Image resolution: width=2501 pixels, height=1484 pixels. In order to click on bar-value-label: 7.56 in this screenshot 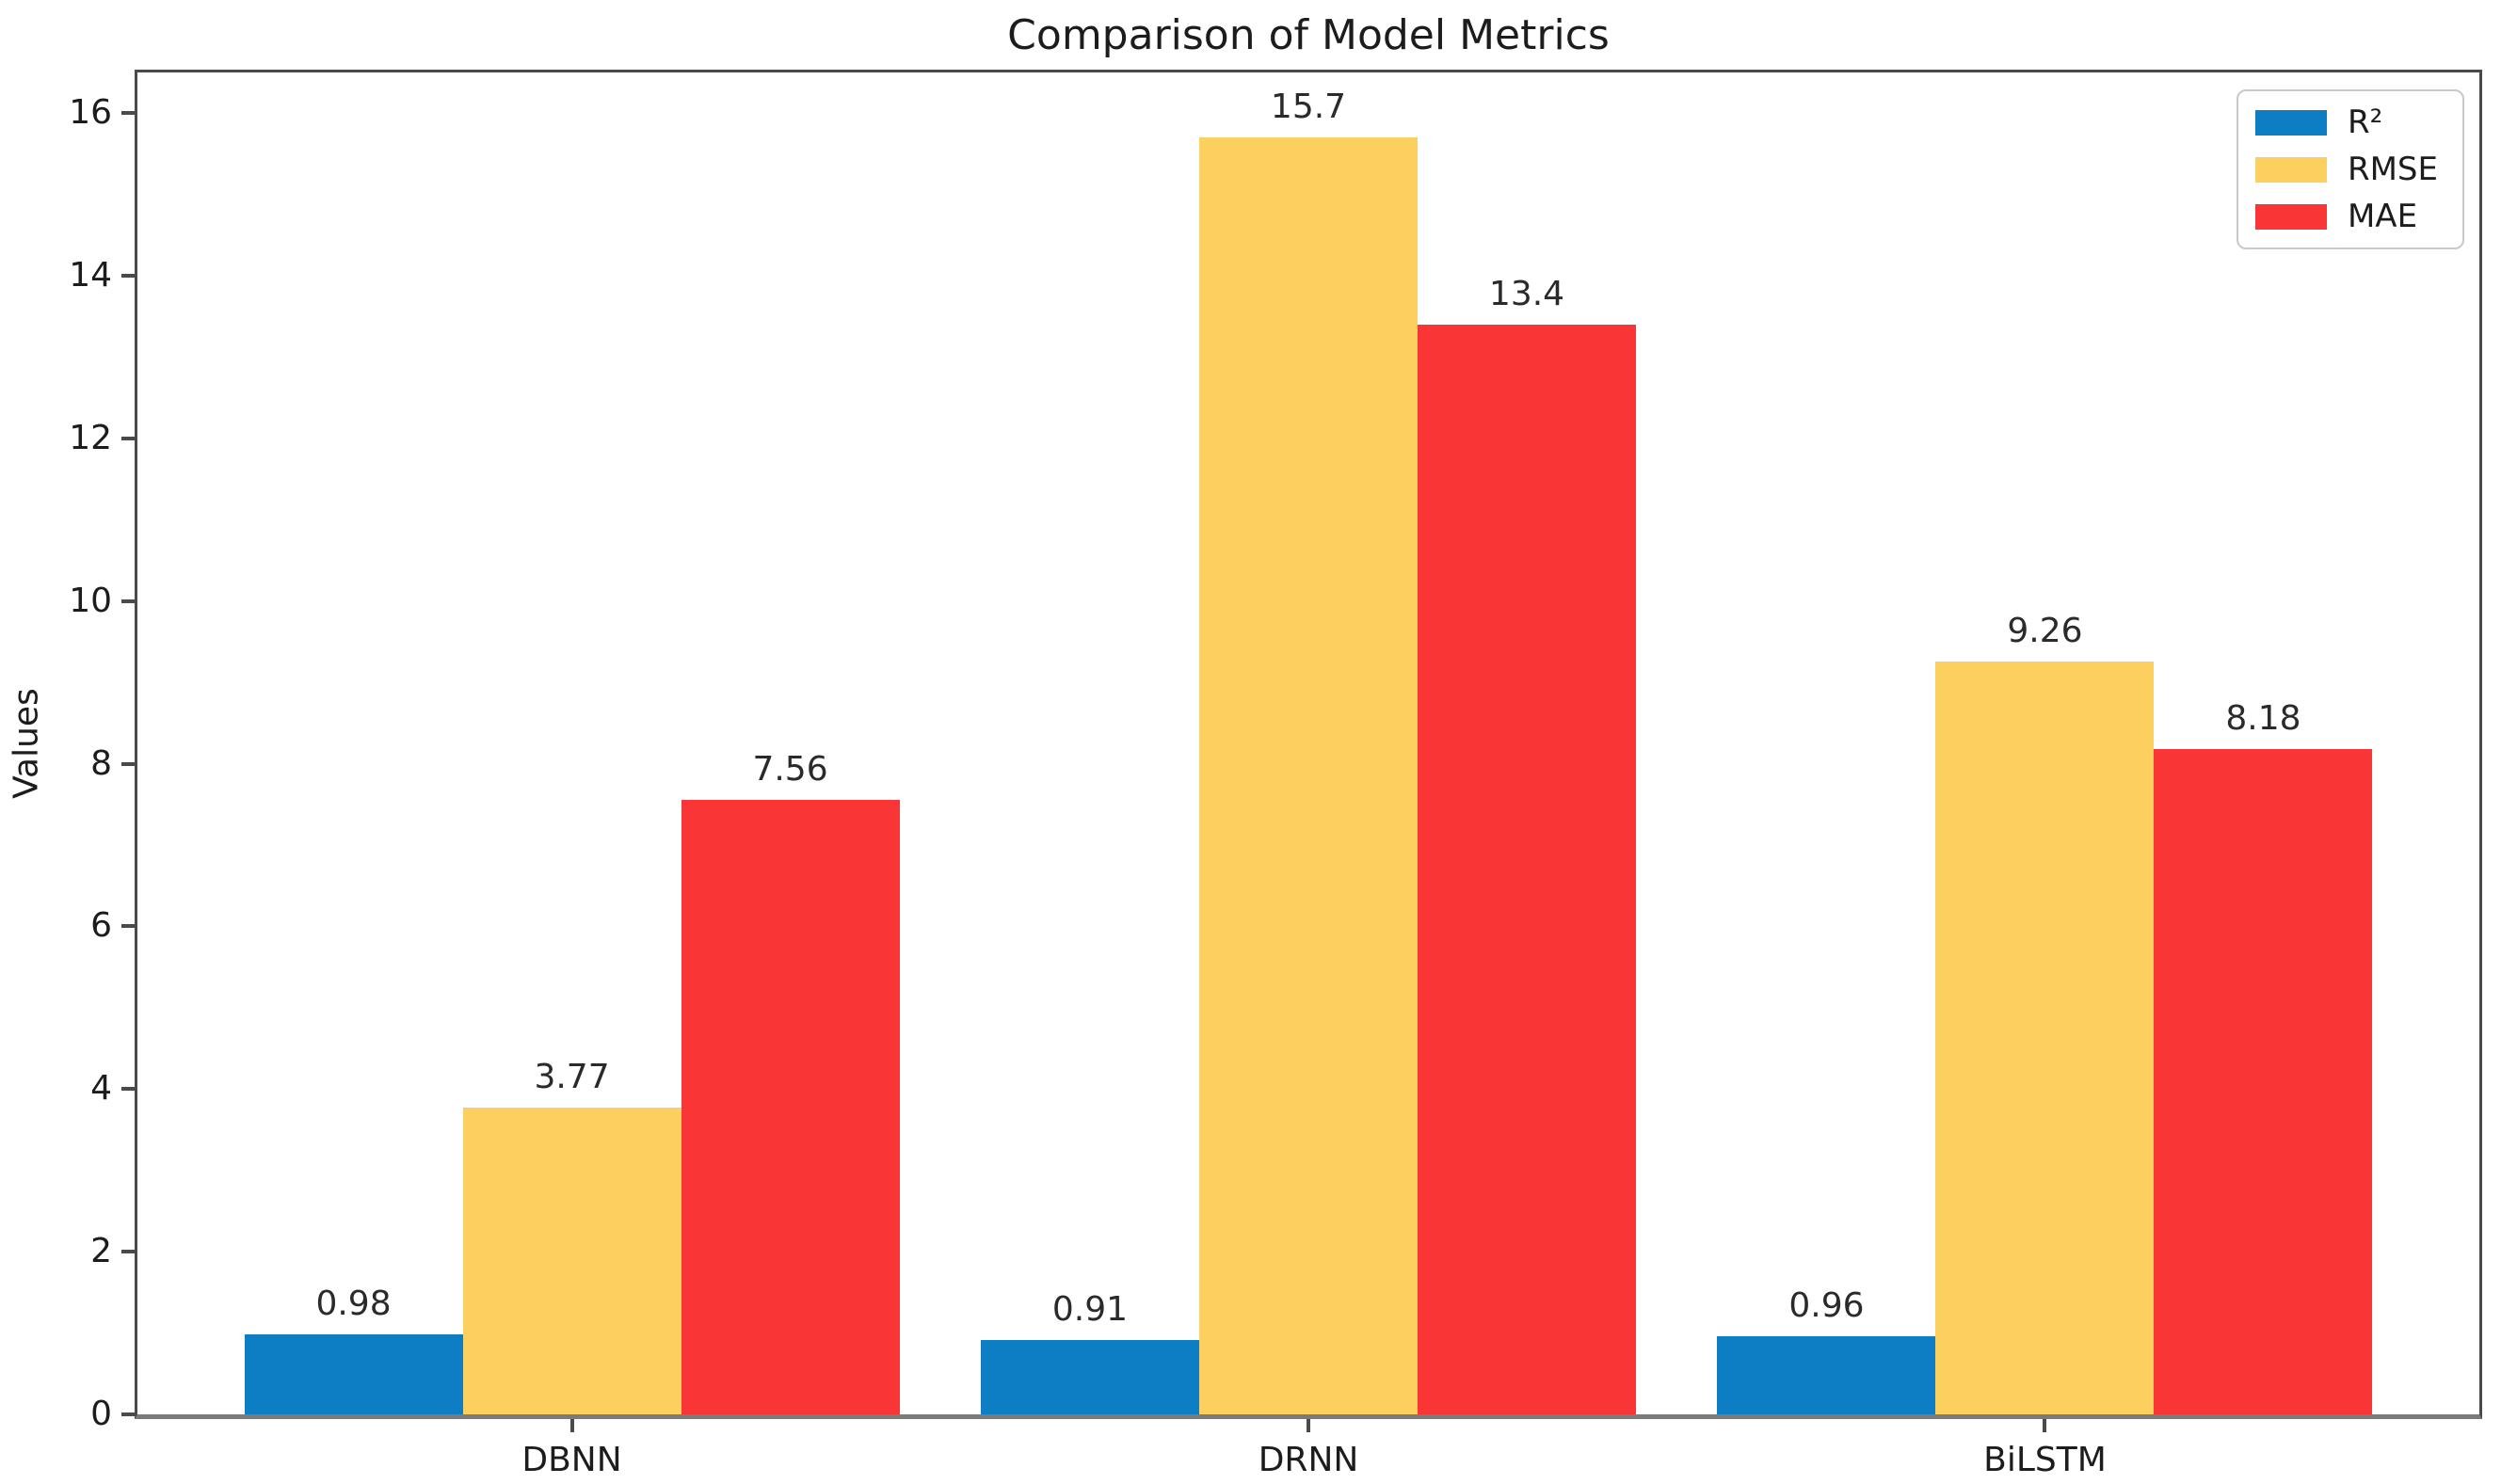, I will do `click(790, 769)`.